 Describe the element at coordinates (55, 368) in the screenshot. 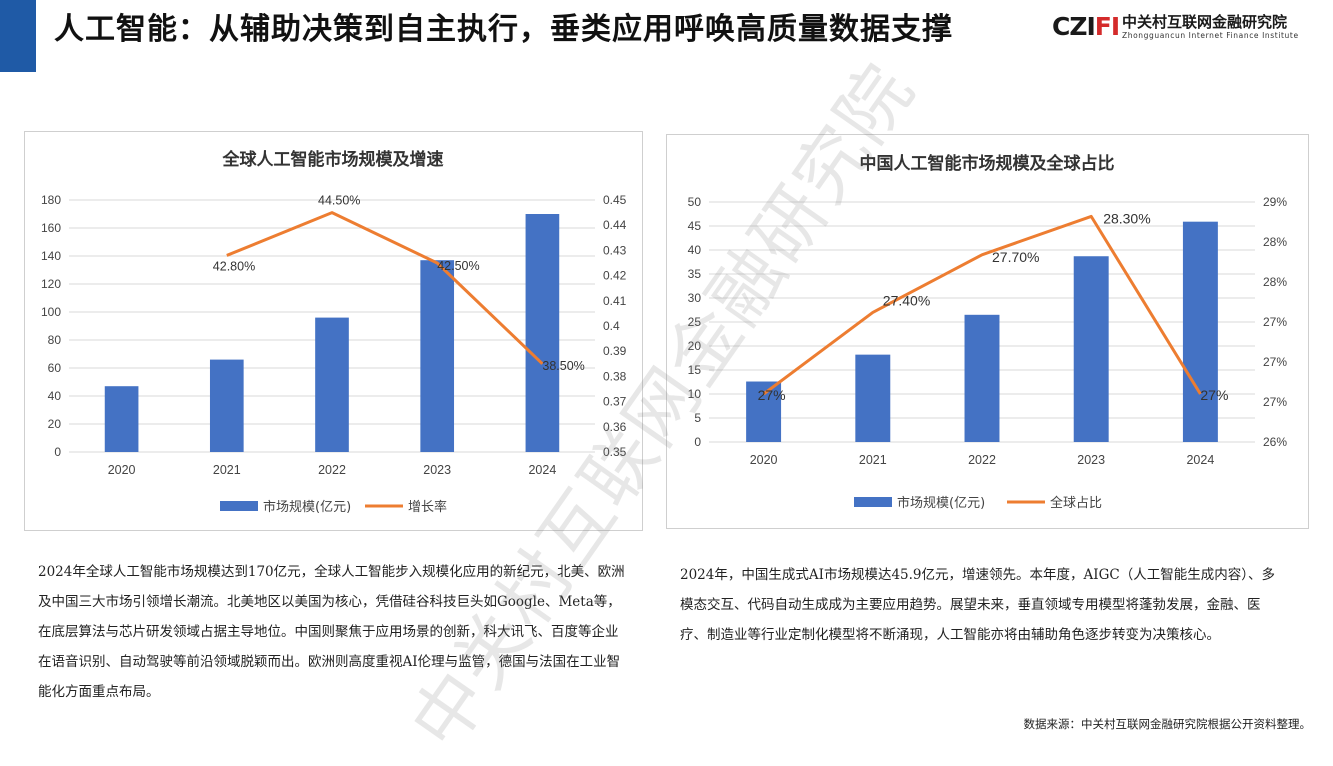

I see `y-left-tick-label: 60` at that location.